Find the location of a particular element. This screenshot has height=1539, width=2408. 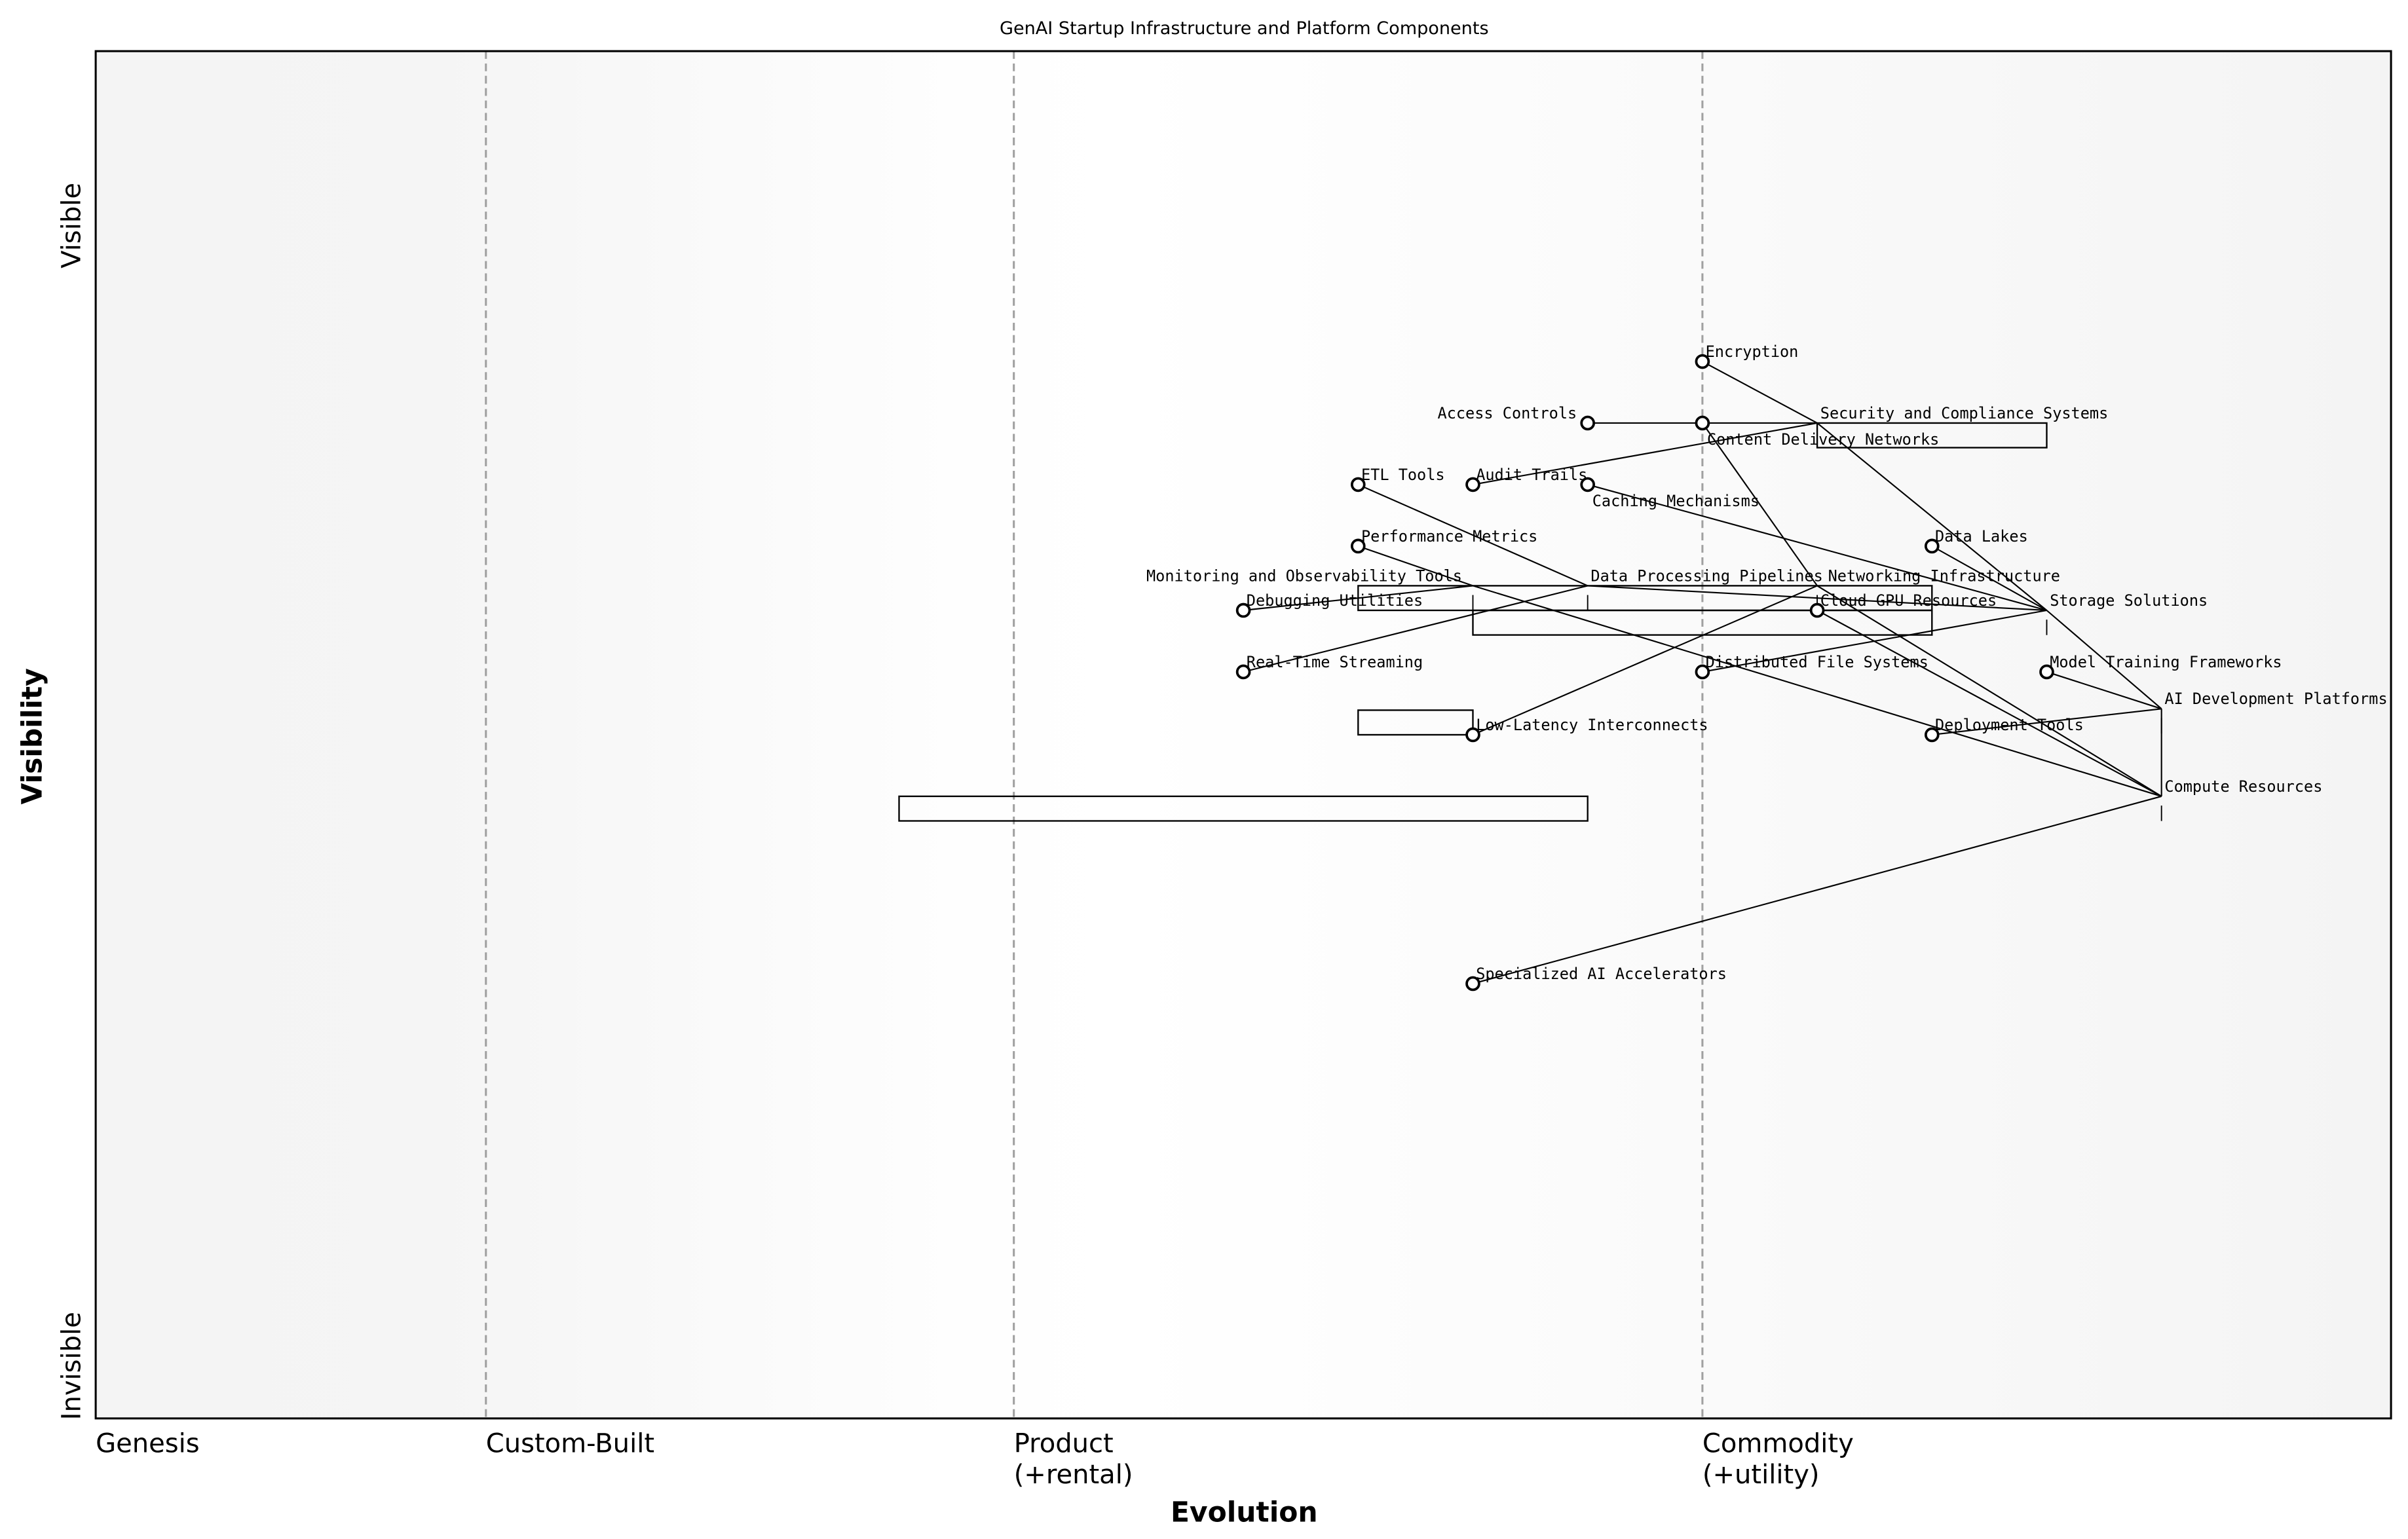

component-access-controls: Access Controls is located at coordinates (1516, 417).